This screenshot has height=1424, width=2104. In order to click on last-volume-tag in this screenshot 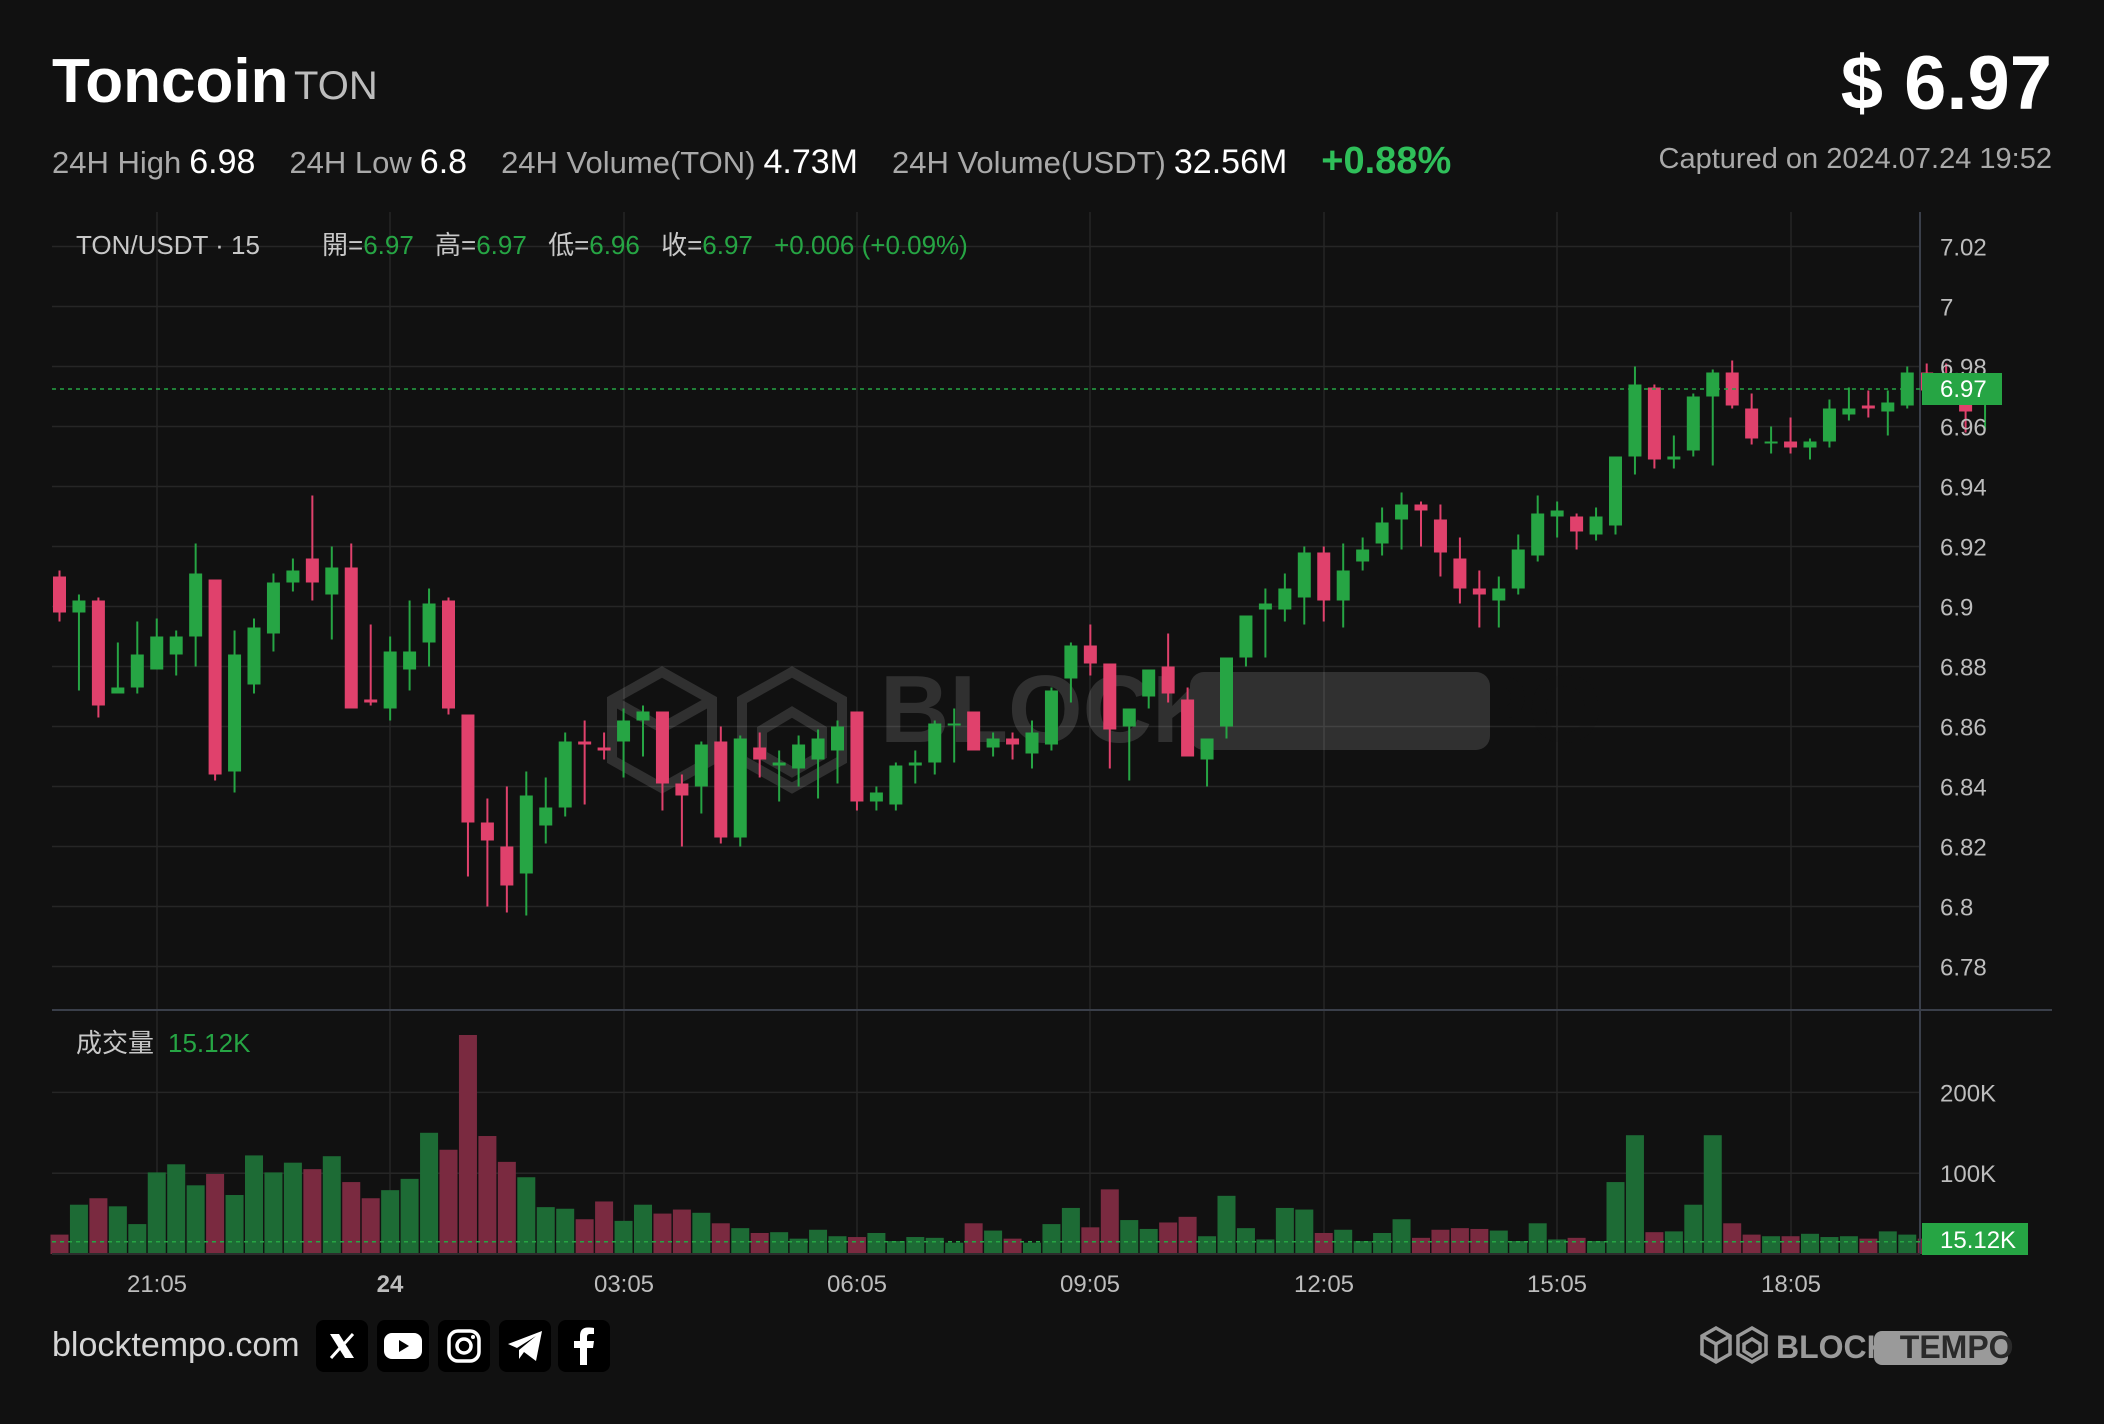, I will do `click(1975, 1239)`.